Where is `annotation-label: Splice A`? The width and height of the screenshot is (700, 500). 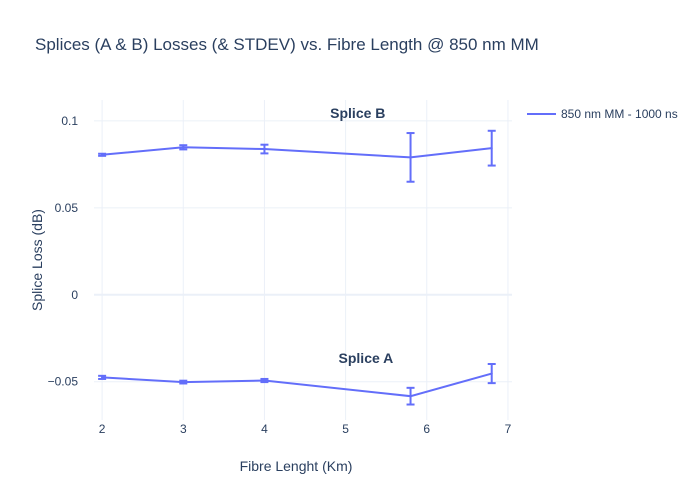 annotation-label: Splice A is located at coordinates (366, 358).